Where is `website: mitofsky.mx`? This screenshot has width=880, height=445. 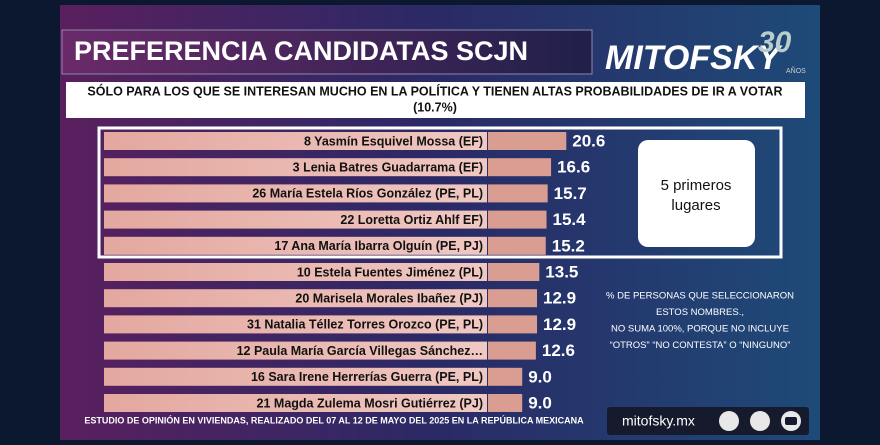
website: mitofsky.mx is located at coordinates (658, 421).